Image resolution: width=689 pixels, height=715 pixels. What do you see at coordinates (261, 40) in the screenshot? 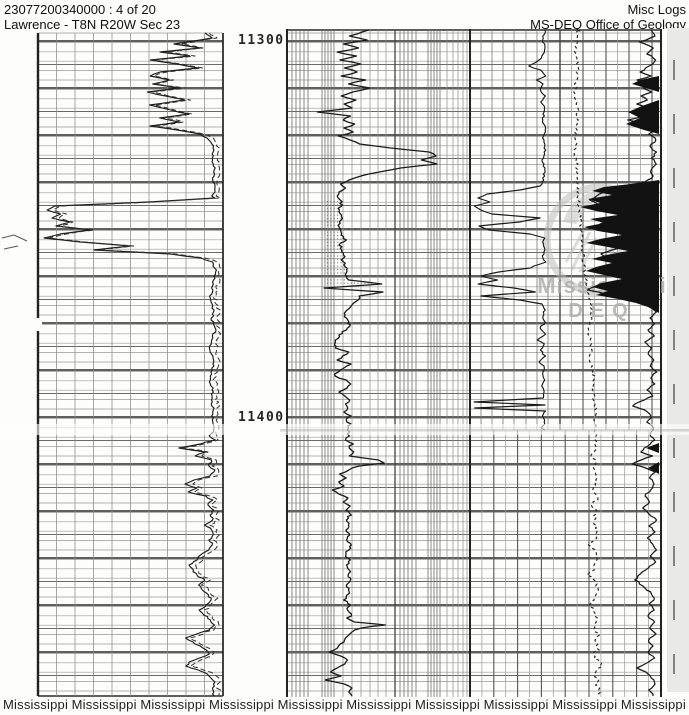
I see `depth-label-upper: 11300` at bounding box center [261, 40].